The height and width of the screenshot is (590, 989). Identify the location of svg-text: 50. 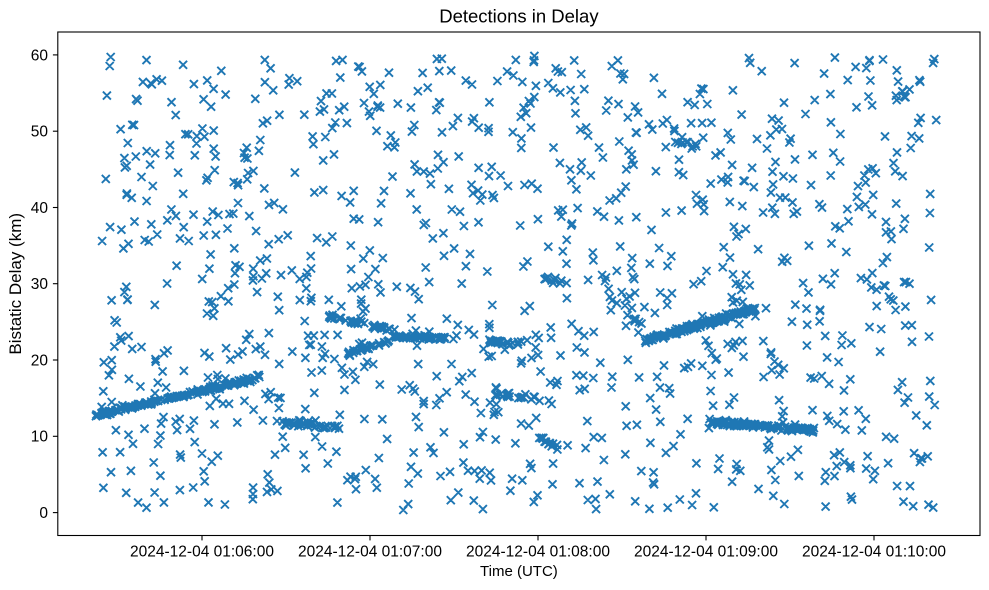
(40, 132).